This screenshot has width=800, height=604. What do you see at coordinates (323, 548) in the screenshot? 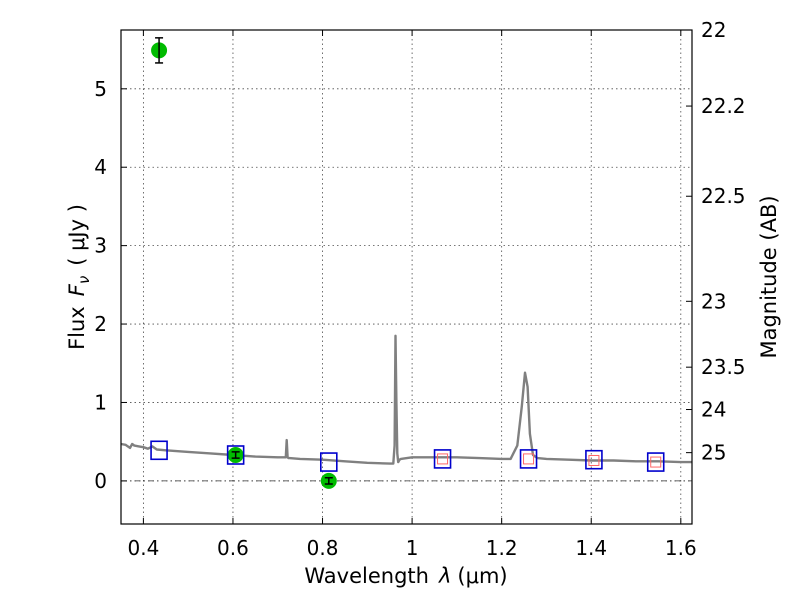
I see `x-tick-label: 0.8` at bounding box center [323, 548].